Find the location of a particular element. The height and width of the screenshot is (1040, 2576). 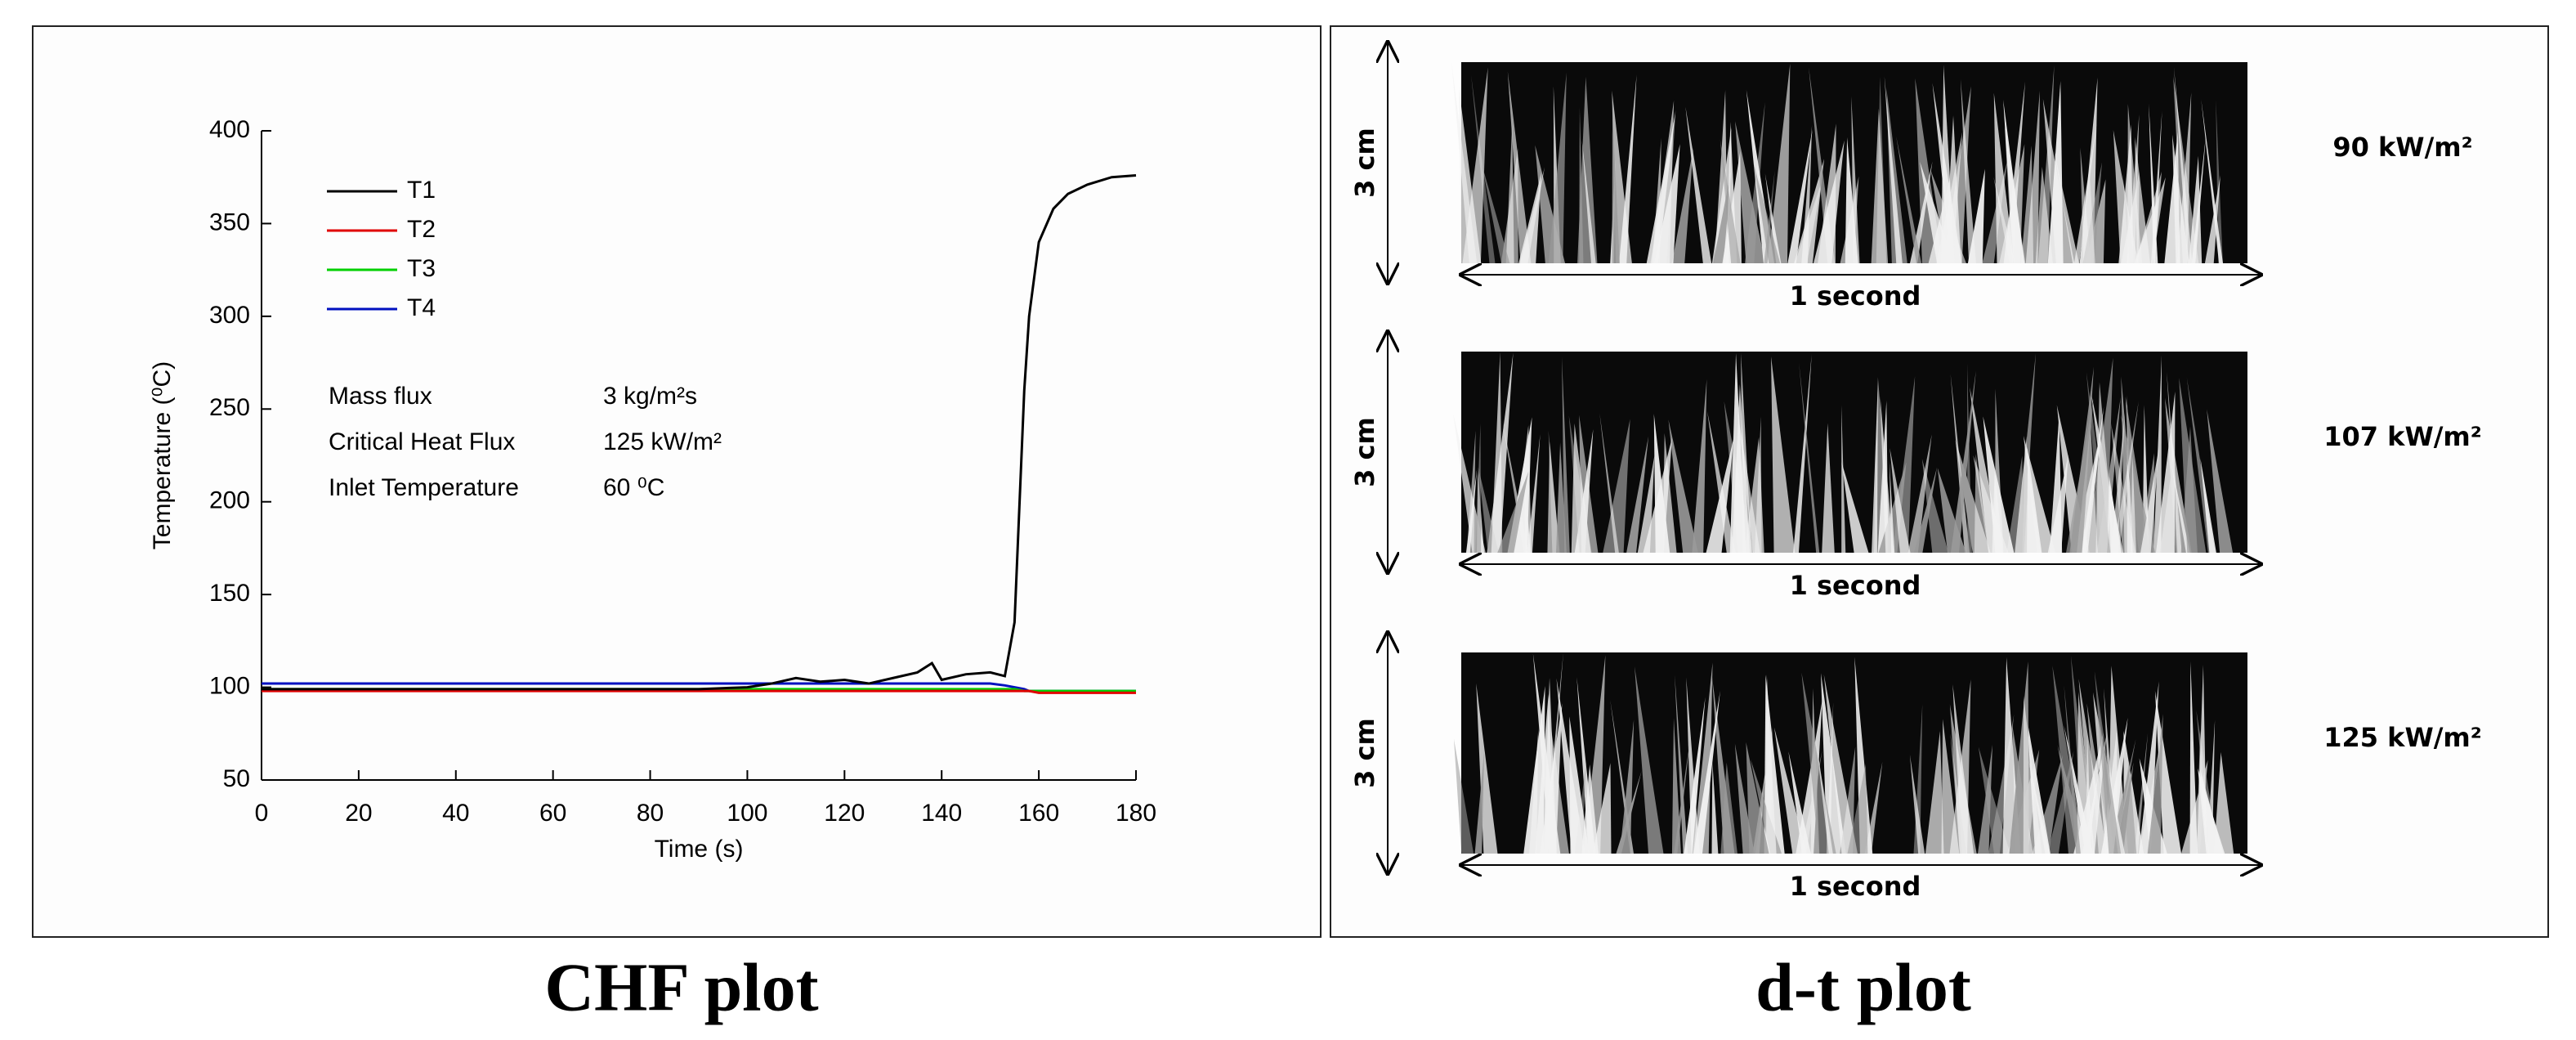

x-tick-label: 20 is located at coordinates (358, 814).